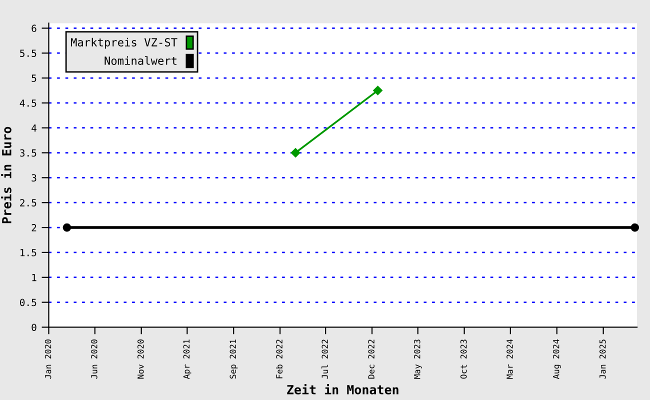  I want to click on y-tick-label: 6, so click(34, 28).